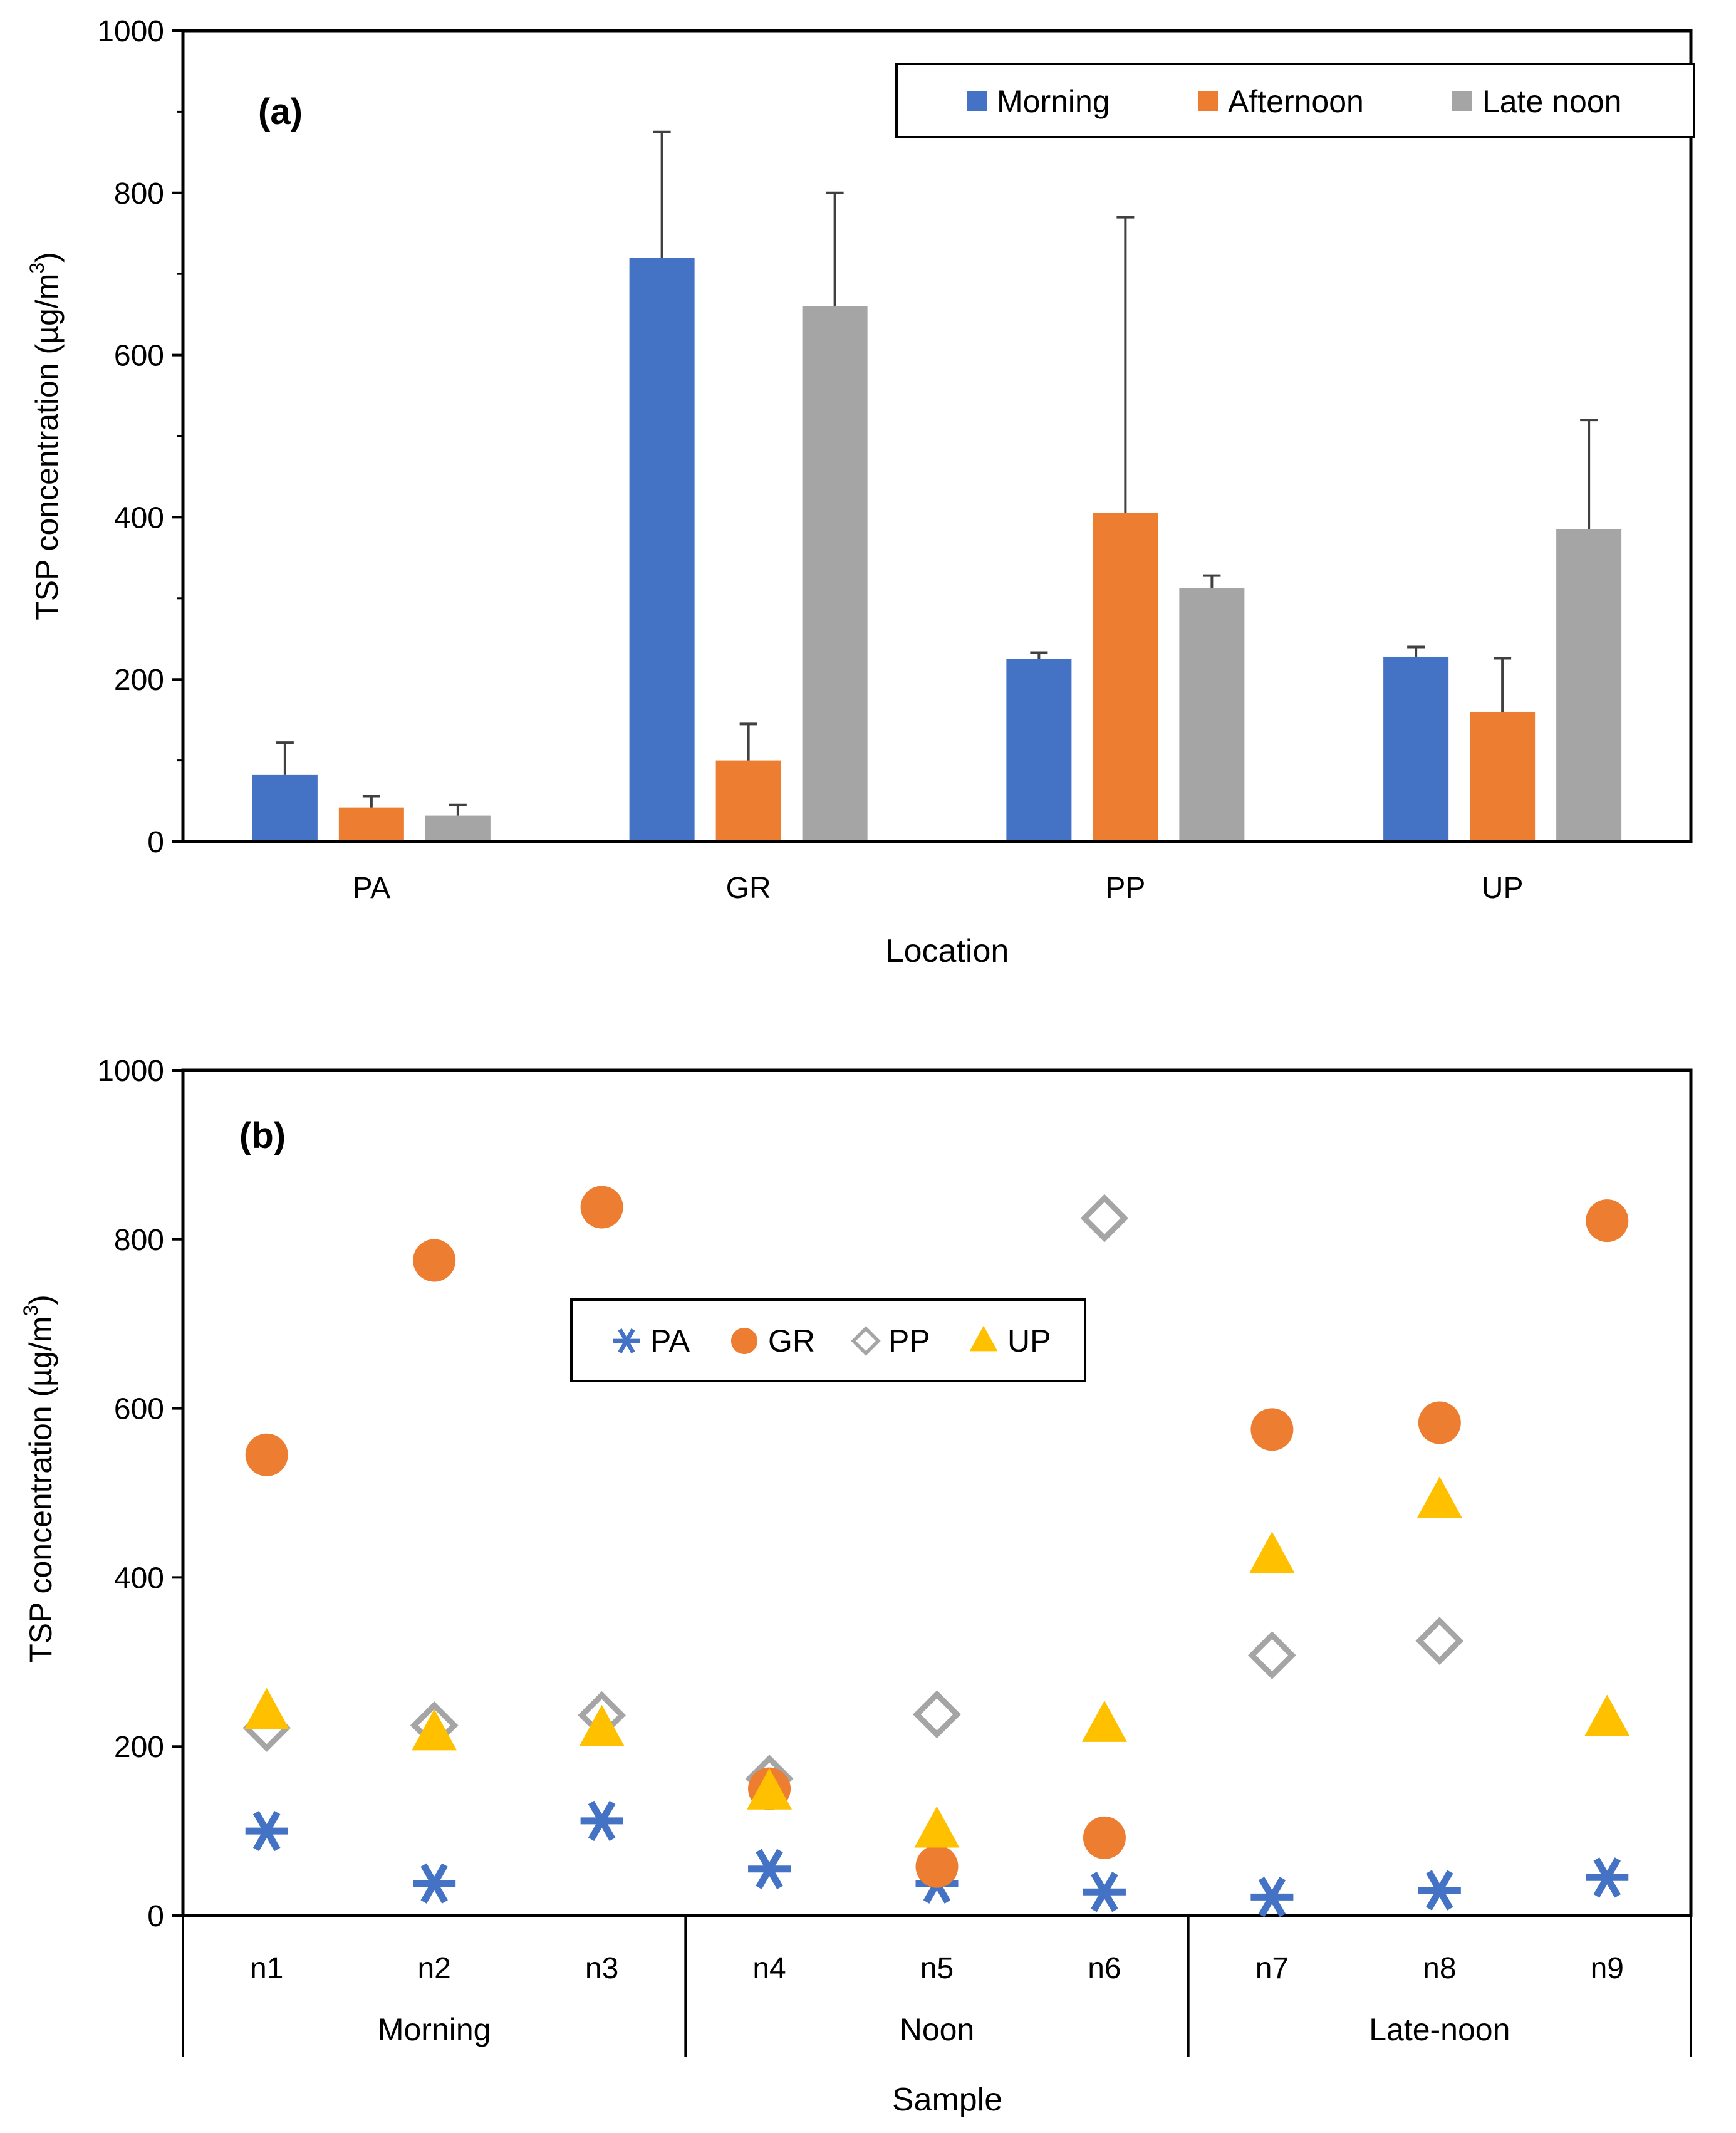  I want to click on point-gr-n2, so click(434, 1261).